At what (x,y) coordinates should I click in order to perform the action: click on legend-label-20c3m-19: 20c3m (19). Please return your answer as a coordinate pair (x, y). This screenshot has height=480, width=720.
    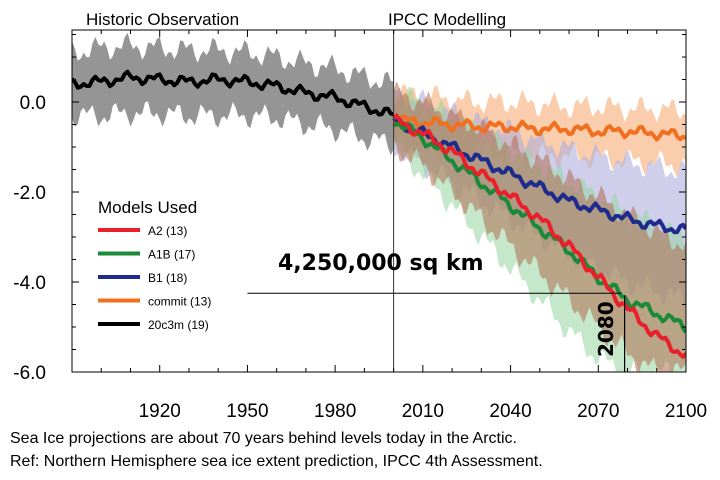
    Looking at the image, I should click on (178, 325).